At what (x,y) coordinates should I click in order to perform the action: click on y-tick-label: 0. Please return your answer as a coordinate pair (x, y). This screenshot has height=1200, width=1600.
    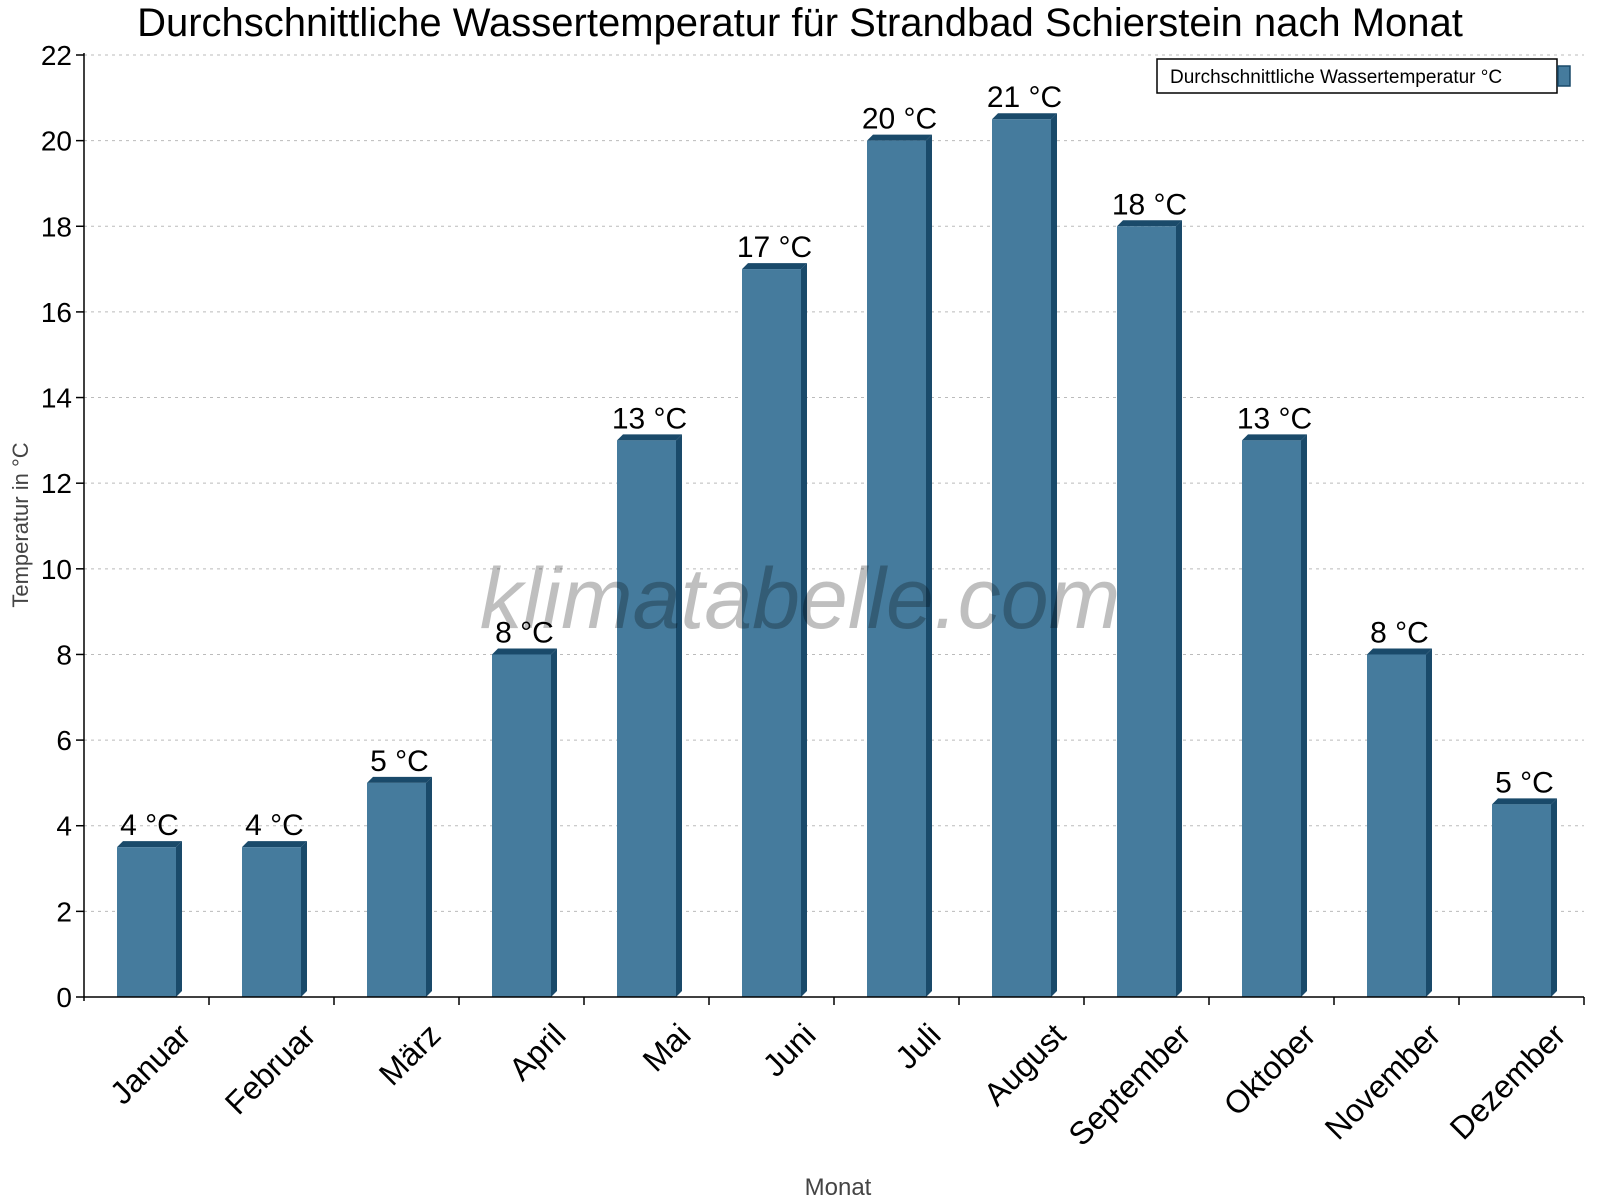
    Looking at the image, I should click on (64, 997).